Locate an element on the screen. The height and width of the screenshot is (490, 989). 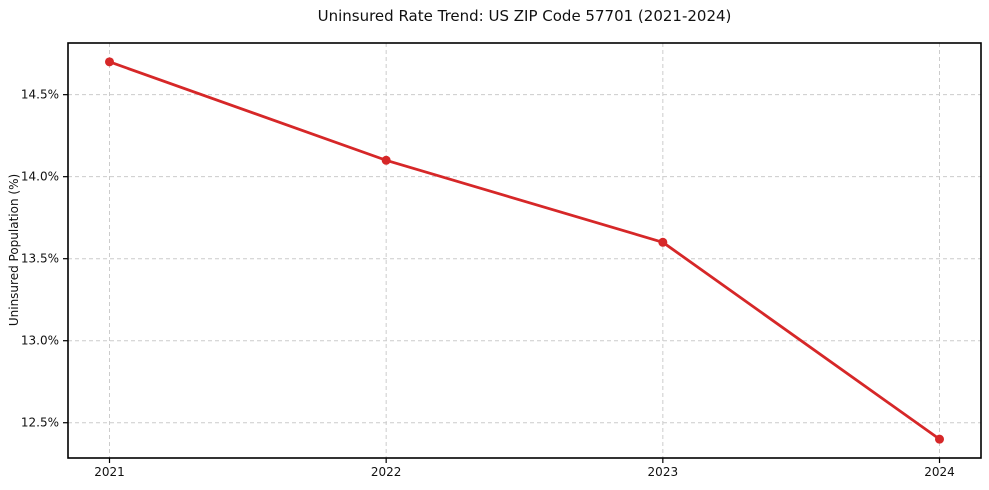
y-tick-label: 14.5% is located at coordinates (40, 95).